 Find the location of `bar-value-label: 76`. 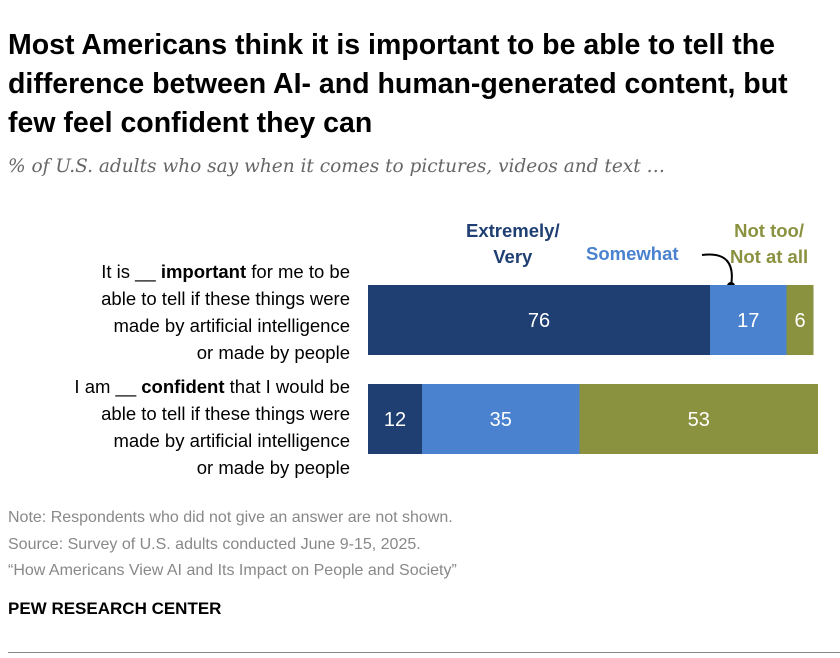

bar-value-label: 76 is located at coordinates (539, 321).